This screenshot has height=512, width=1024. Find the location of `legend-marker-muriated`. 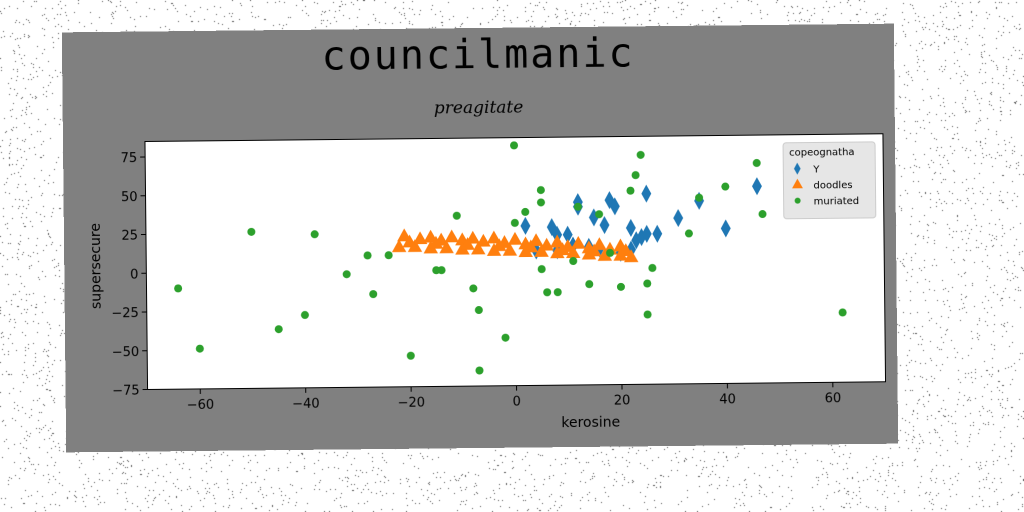

legend-marker-muriated is located at coordinates (797, 200).